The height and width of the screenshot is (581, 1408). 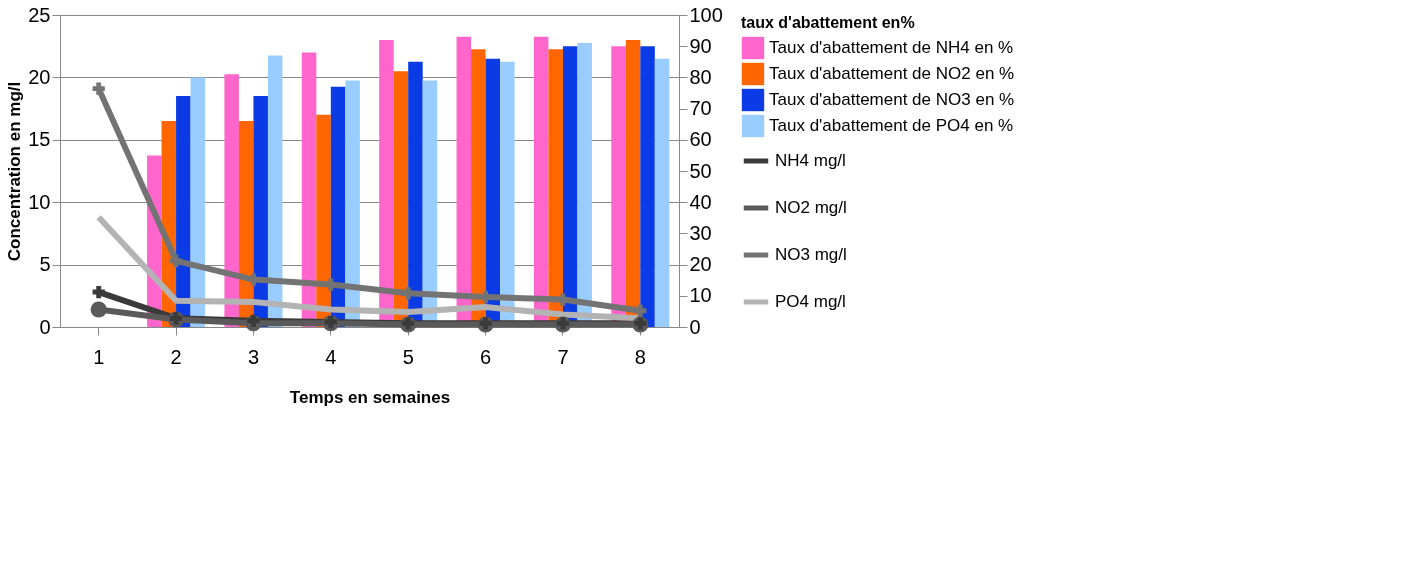 What do you see at coordinates (811, 207) in the screenshot?
I see `legend-label: NO2 mg/l` at bounding box center [811, 207].